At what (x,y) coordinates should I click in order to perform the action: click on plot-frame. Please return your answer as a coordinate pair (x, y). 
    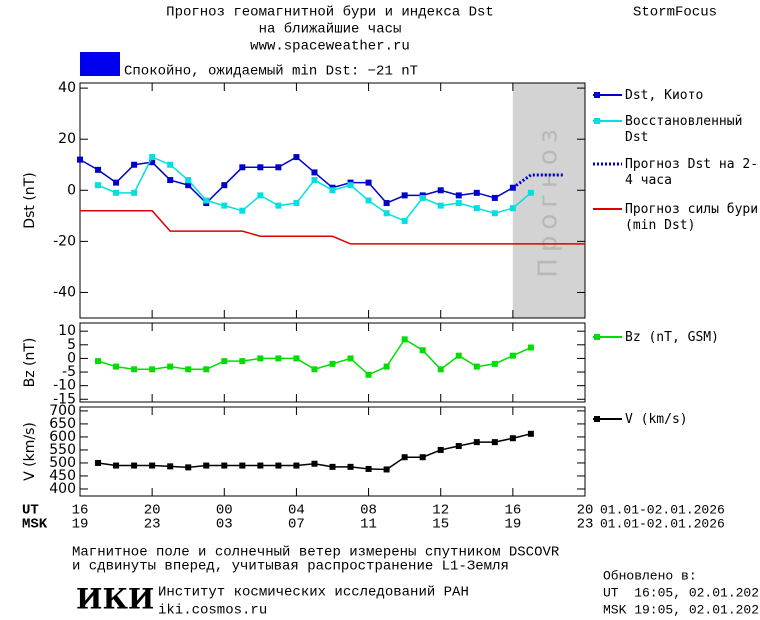
    Looking at the image, I should click on (332, 362).